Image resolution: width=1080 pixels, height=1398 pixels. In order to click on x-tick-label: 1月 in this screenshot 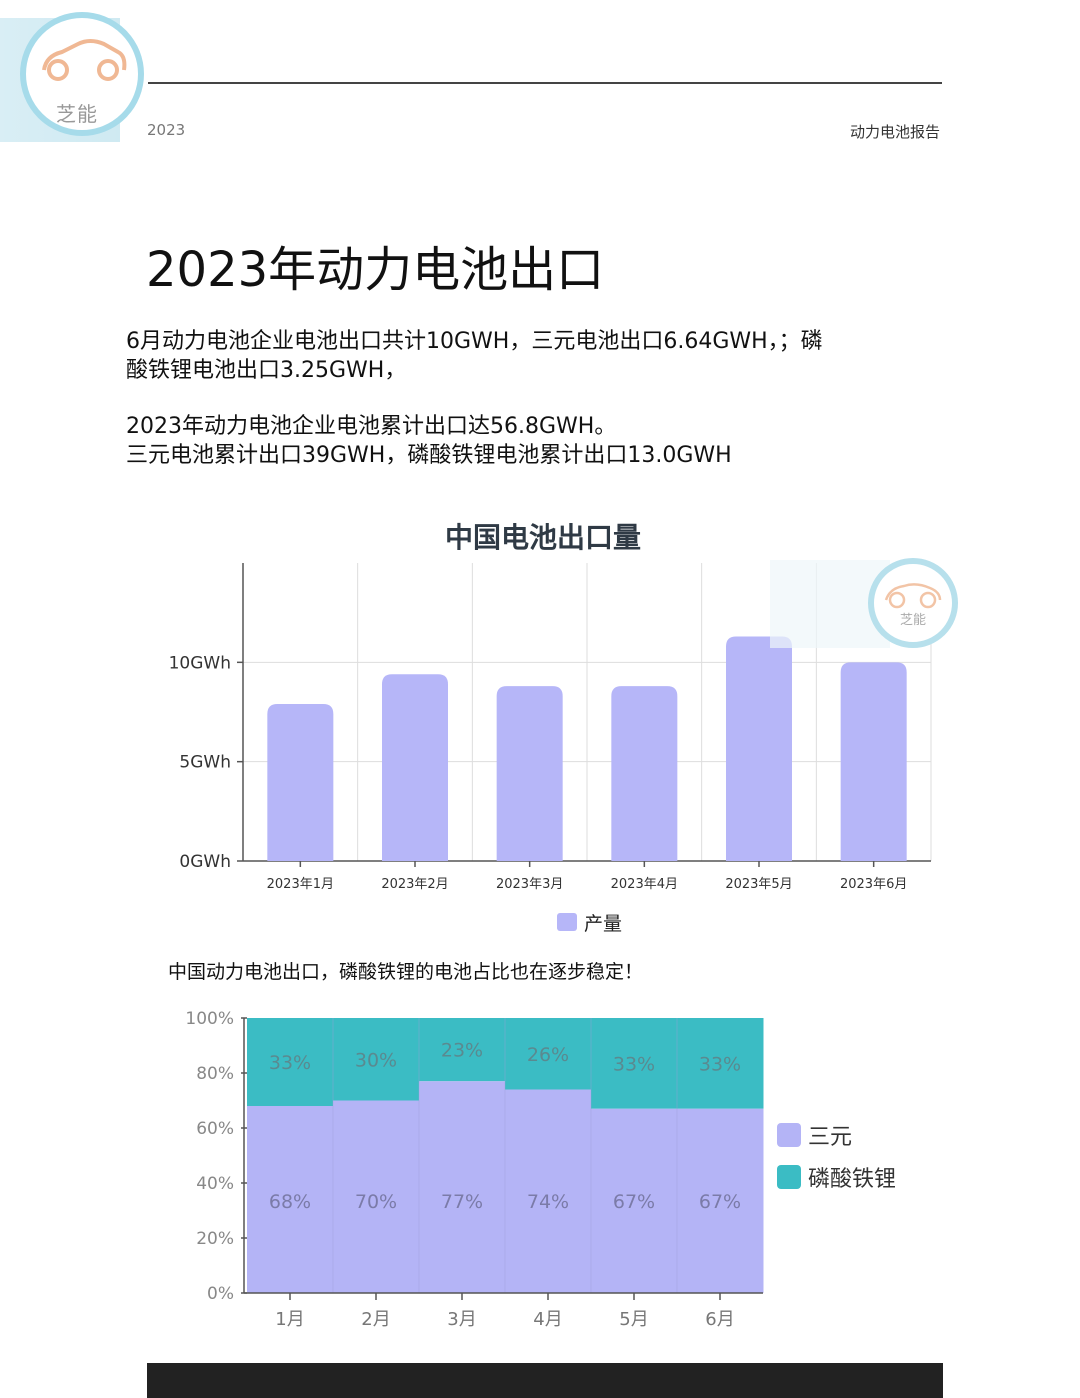, I will do `click(289, 1319)`.